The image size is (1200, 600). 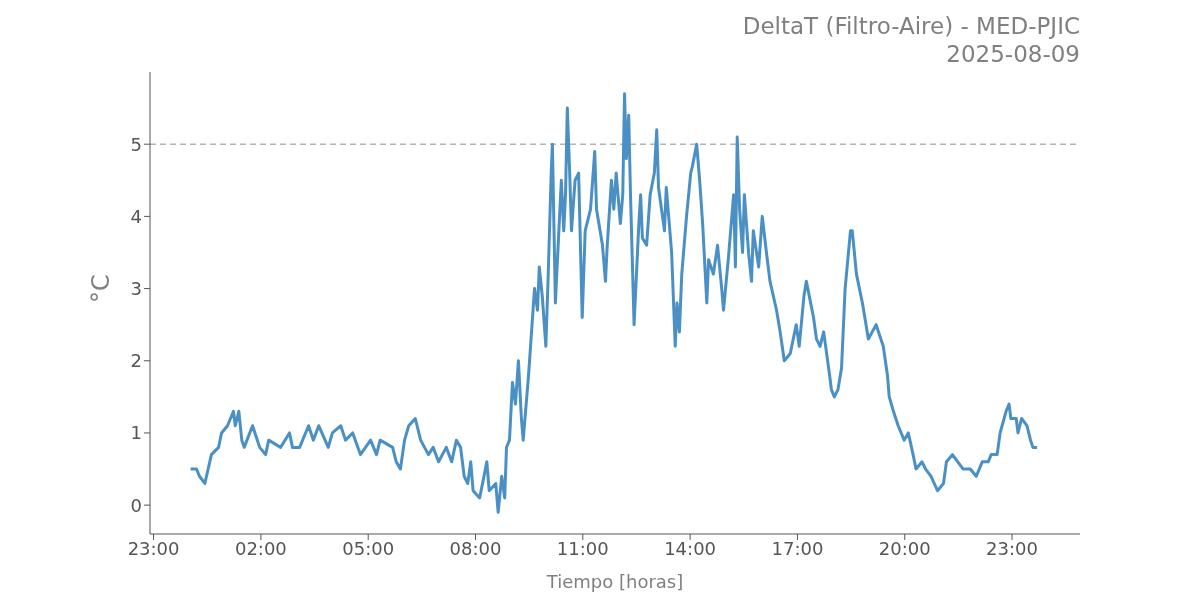 I want to click on x-tick-label: 08:00, so click(x=475, y=548).